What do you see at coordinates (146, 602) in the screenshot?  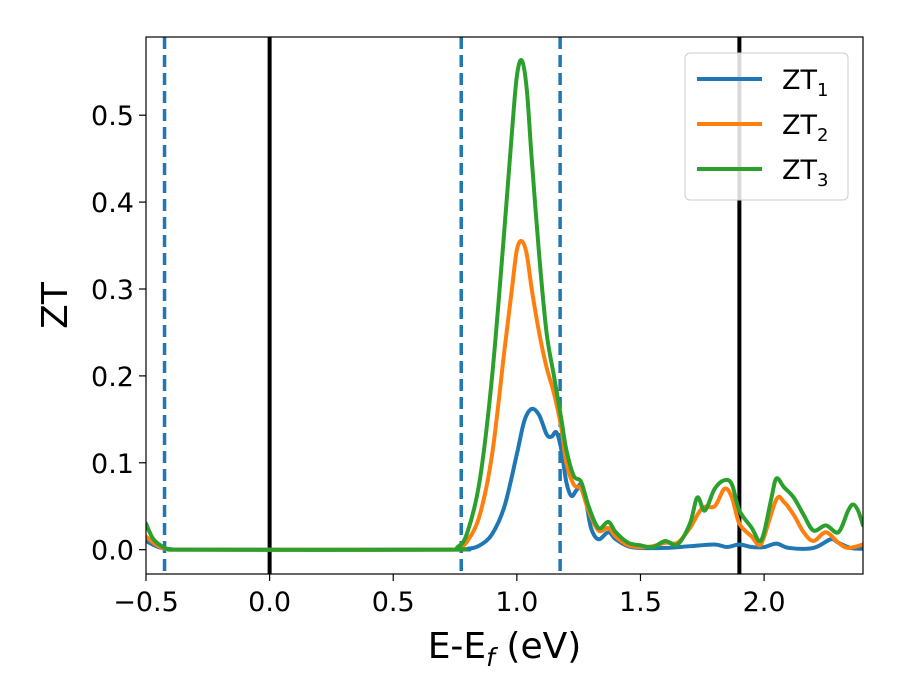 I see `x-tick-label: −0.5` at bounding box center [146, 602].